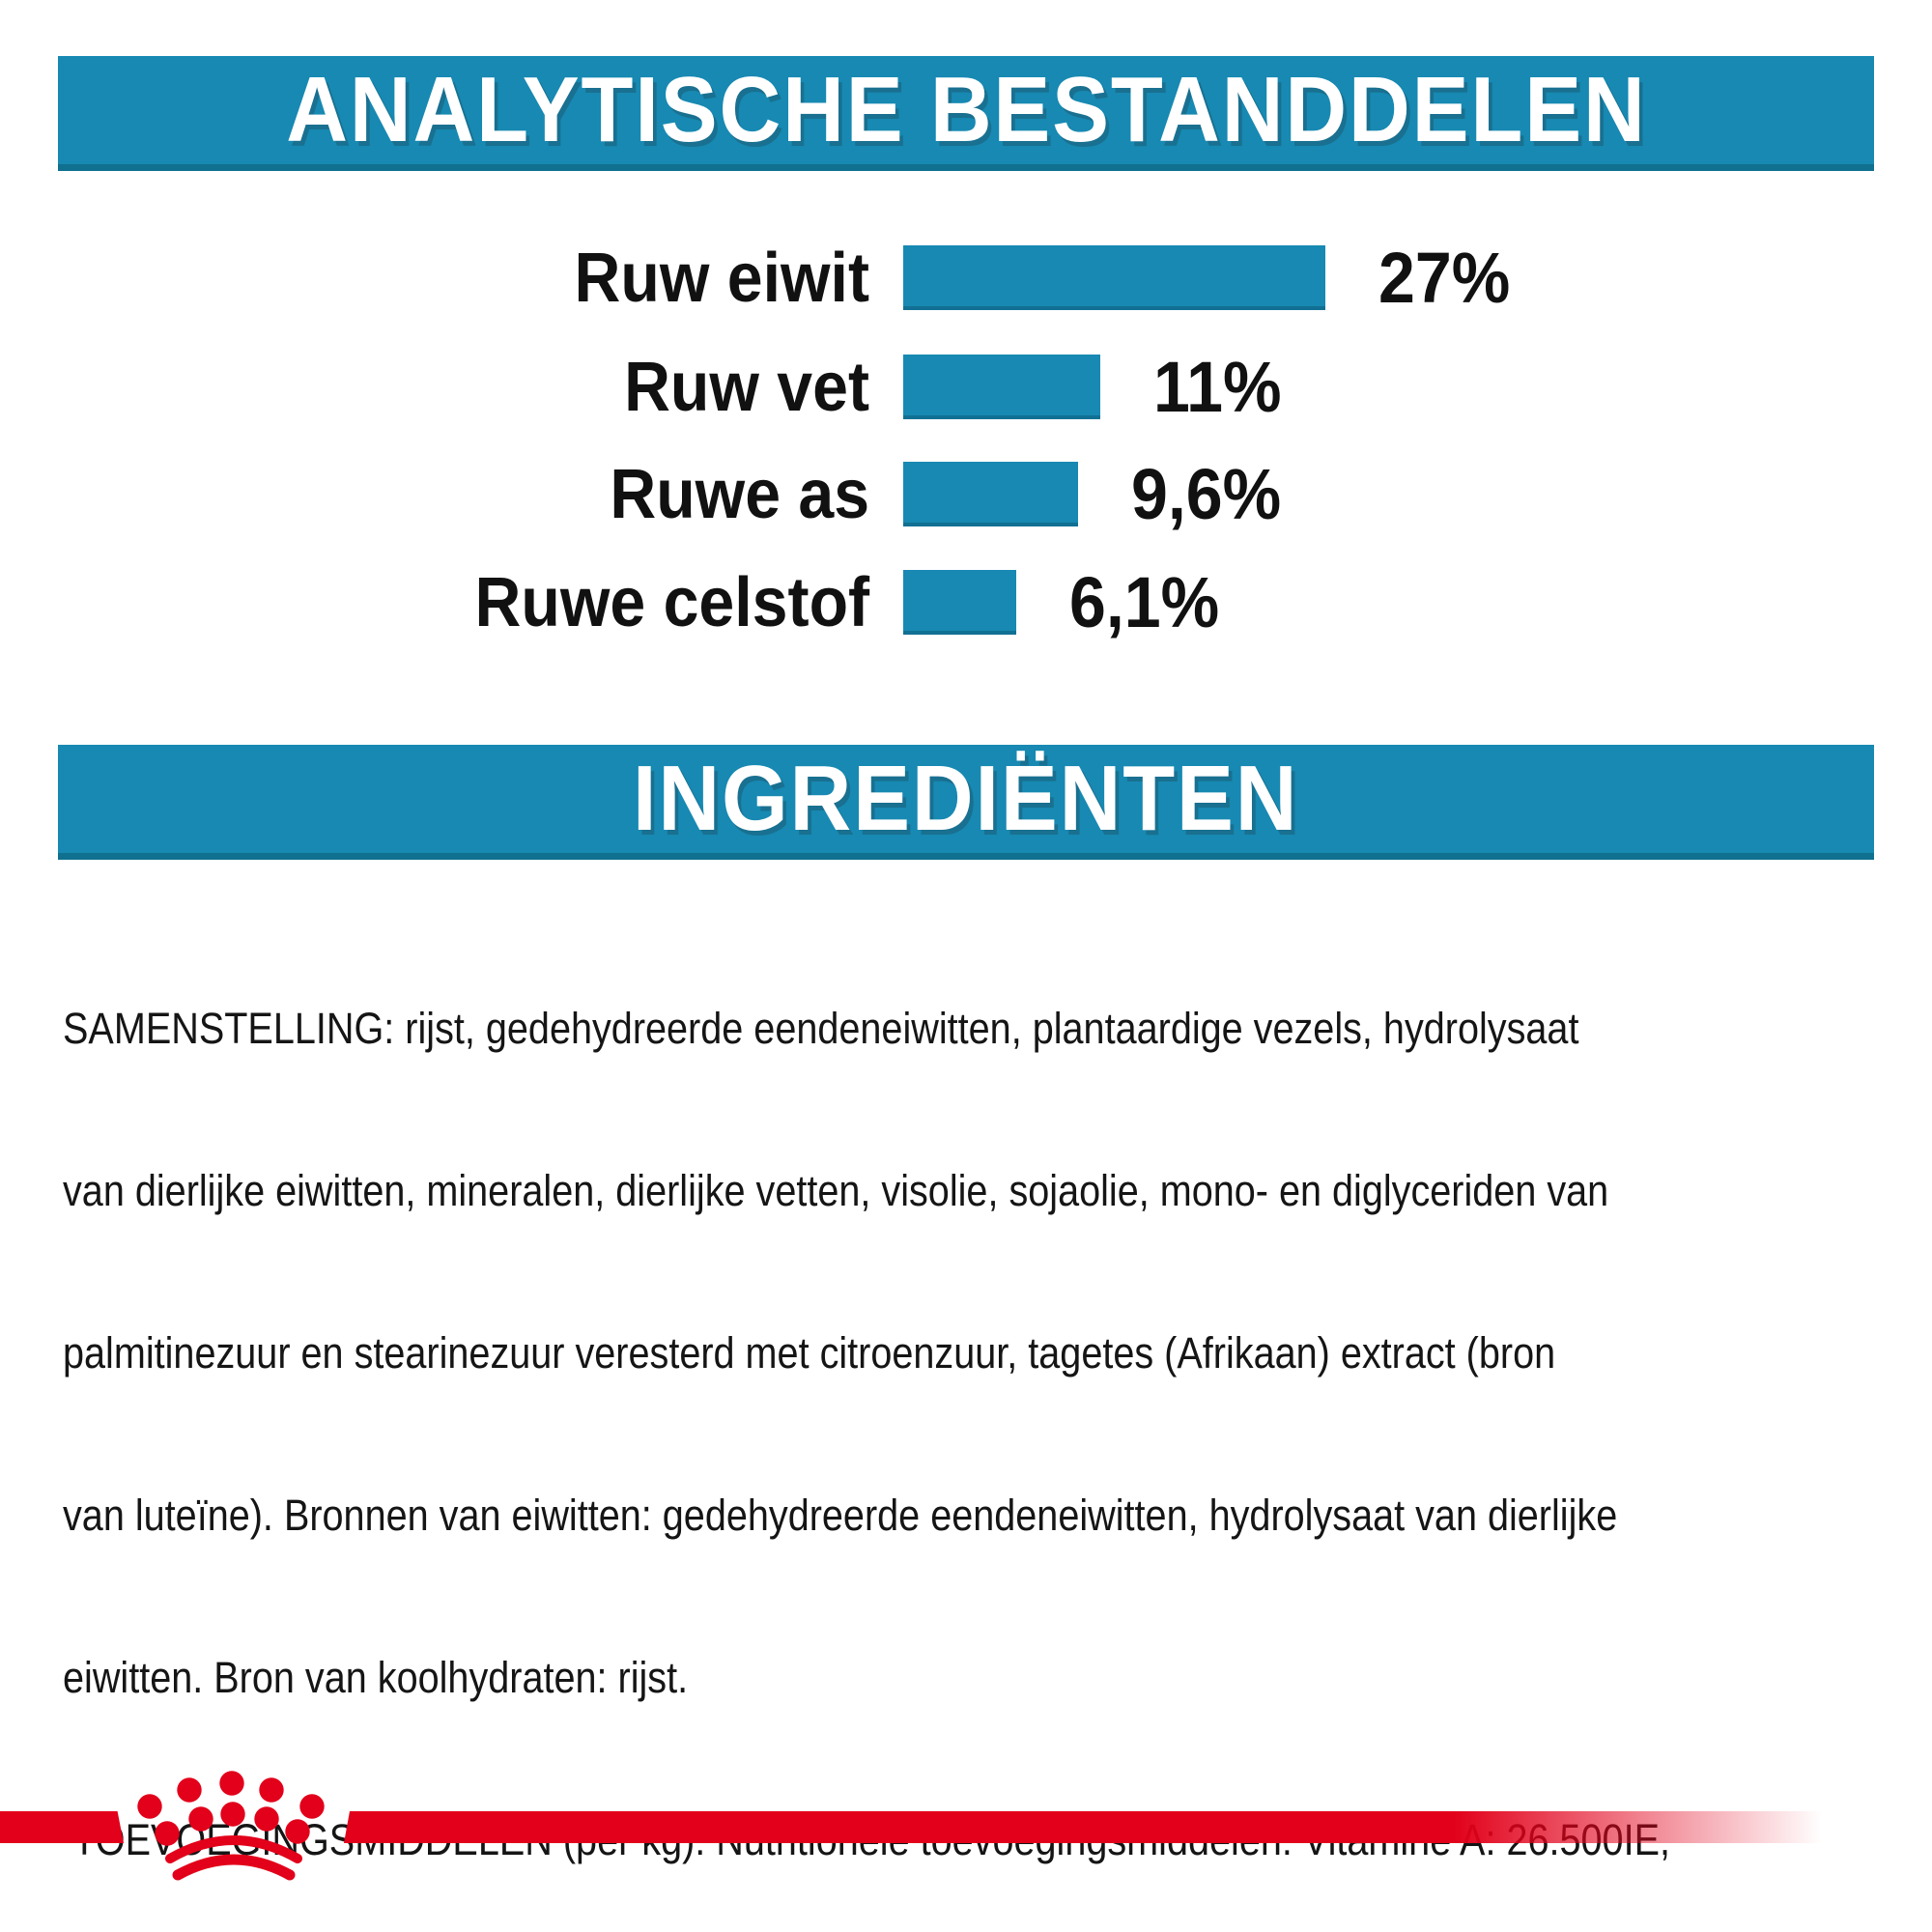 This screenshot has height=1932, width=1932. Describe the element at coordinates (1114, 1827) in the screenshot. I see `brand-stripe-right` at that location.